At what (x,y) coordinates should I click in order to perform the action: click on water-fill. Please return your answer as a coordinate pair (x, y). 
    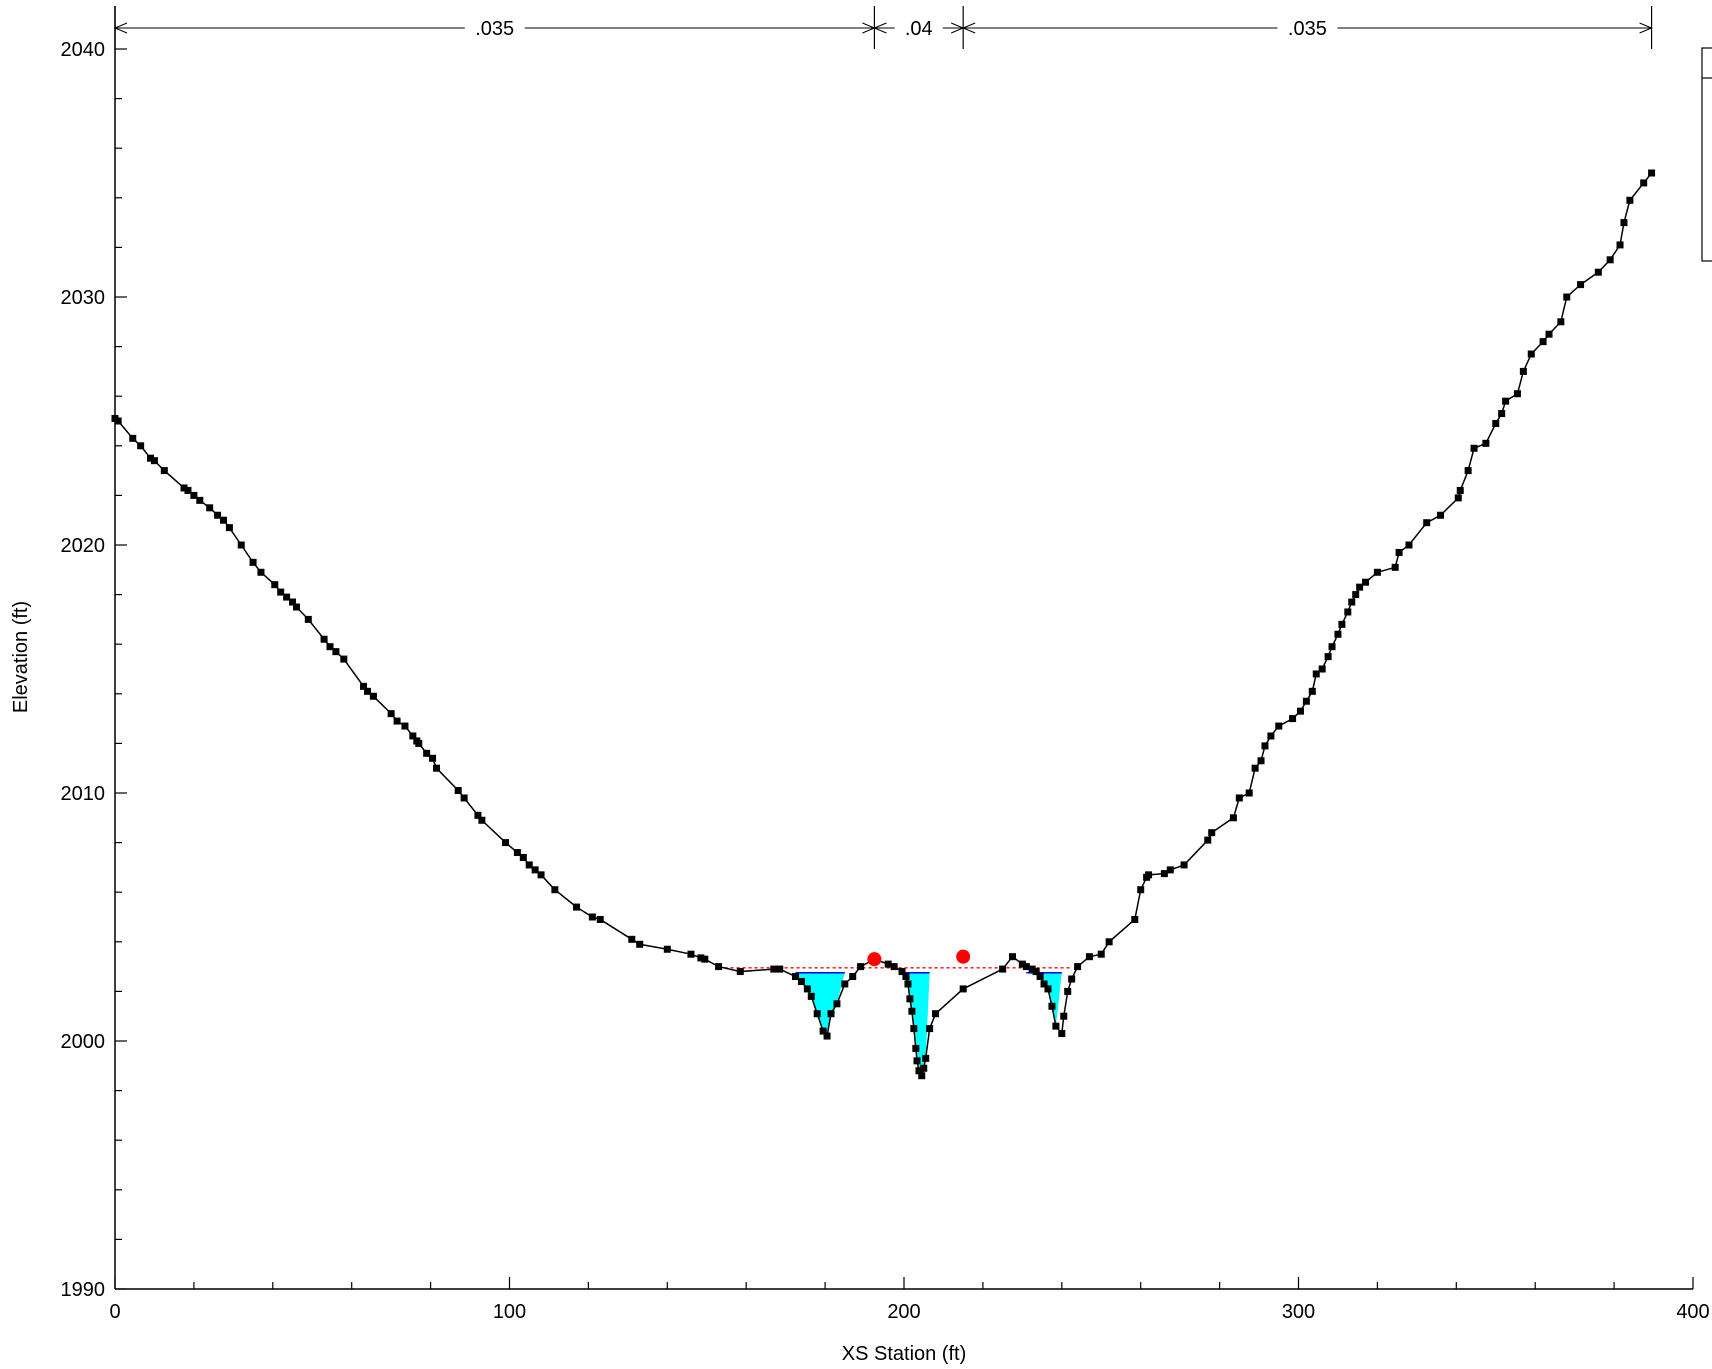
    Looking at the image, I should click on (1044, 999).